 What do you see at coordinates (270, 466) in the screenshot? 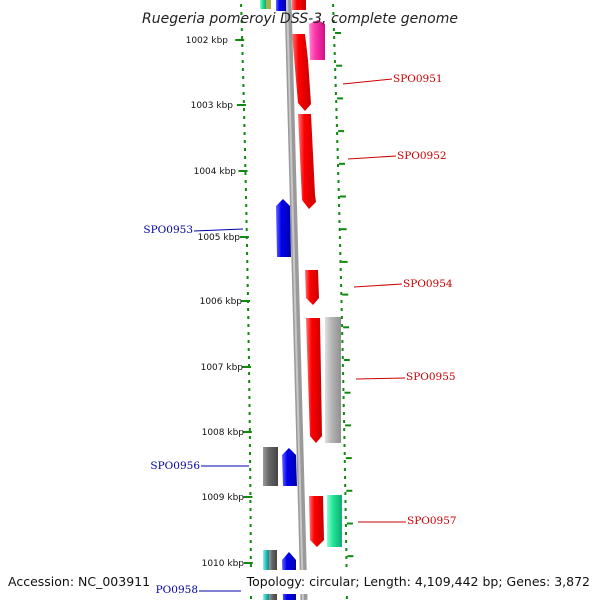
I see `gene-feature-darkgray-spo0956` at bounding box center [270, 466].